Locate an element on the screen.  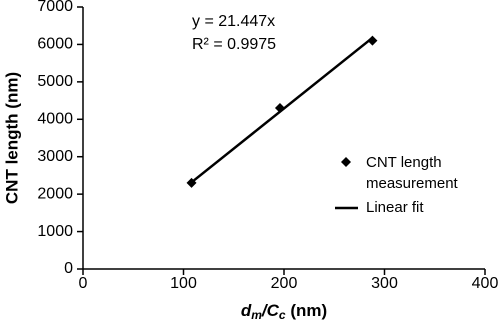
x-axis-label-part: c is located at coordinates (282, 315).